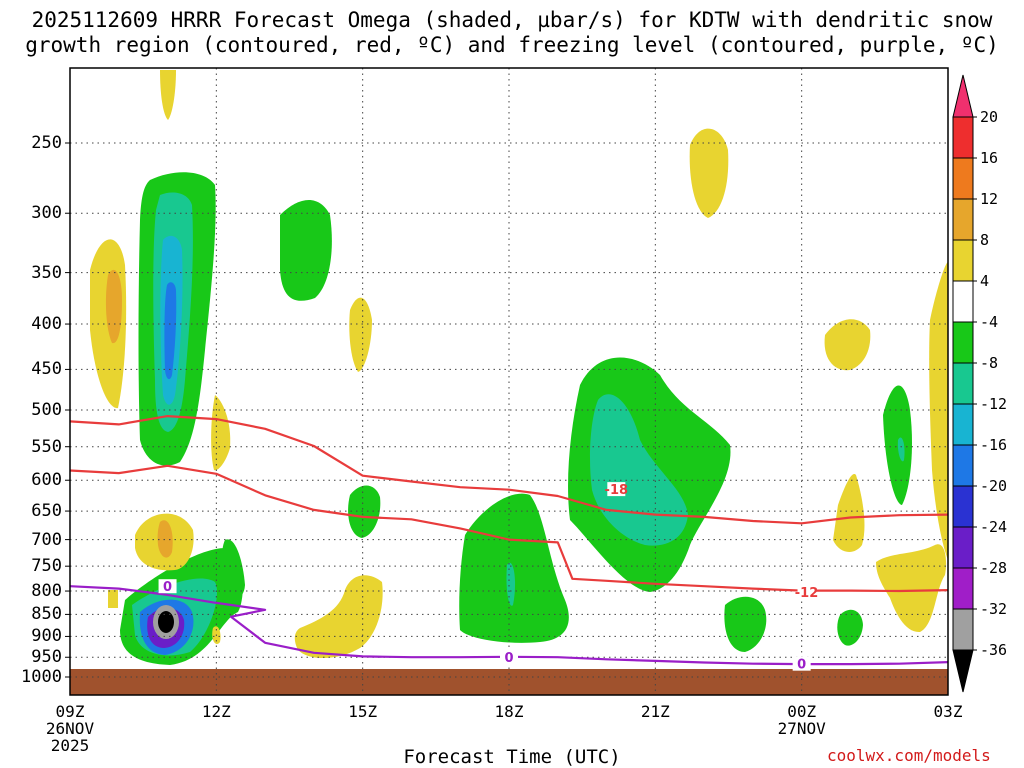  What do you see at coordinates (46, 511) in the screenshot?
I see `y-tick-label-650: 650` at bounding box center [46, 511].